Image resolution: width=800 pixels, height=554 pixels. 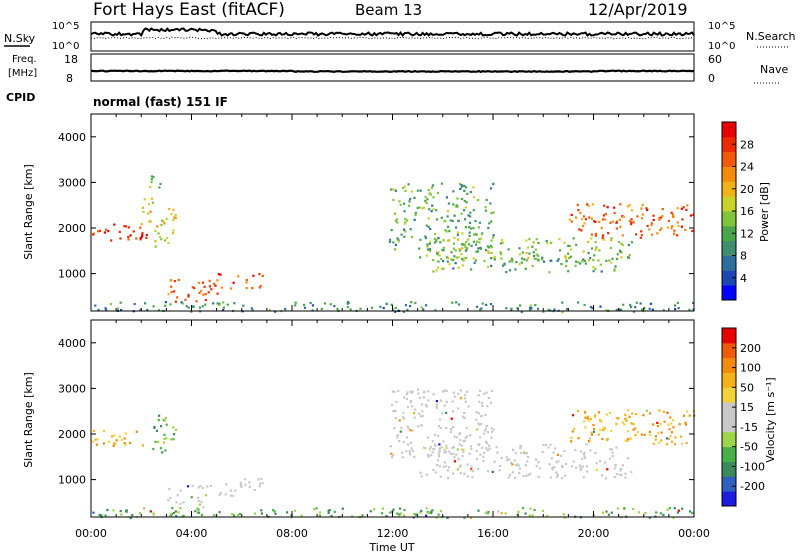 I want to click on beam-label: Beam 13, so click(x=388, y=10).